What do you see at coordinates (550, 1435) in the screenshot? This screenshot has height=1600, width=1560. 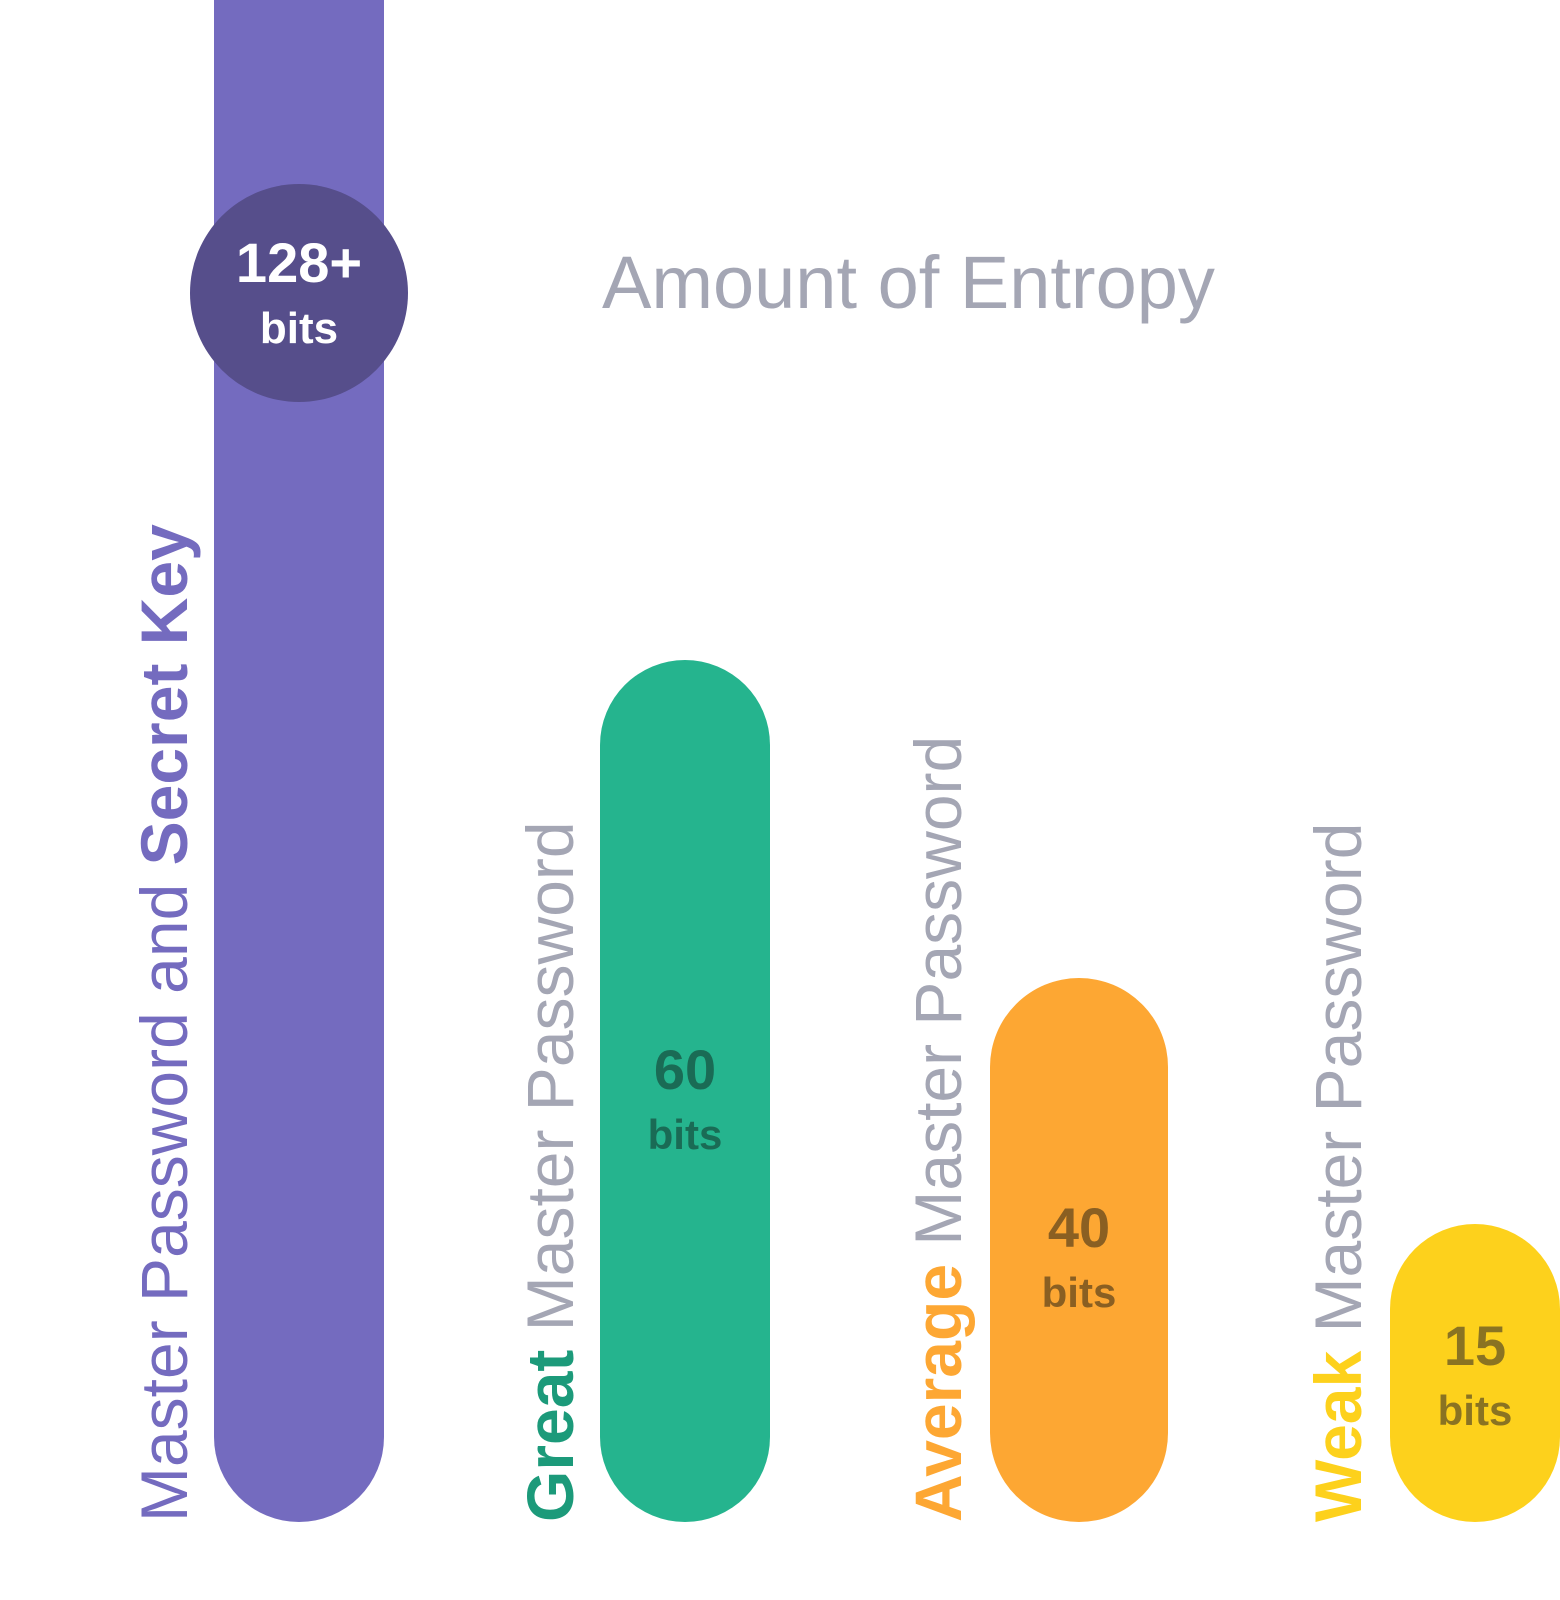 I see `category-label-part-great-0: Great` at bounding box center [550, 1435].